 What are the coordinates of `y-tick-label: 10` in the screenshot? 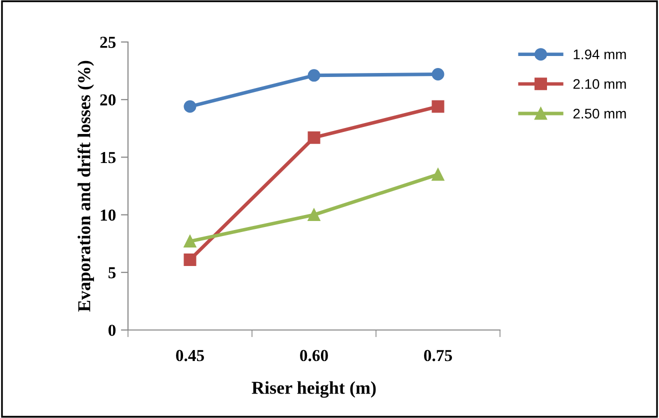 It's located at (108, 215).